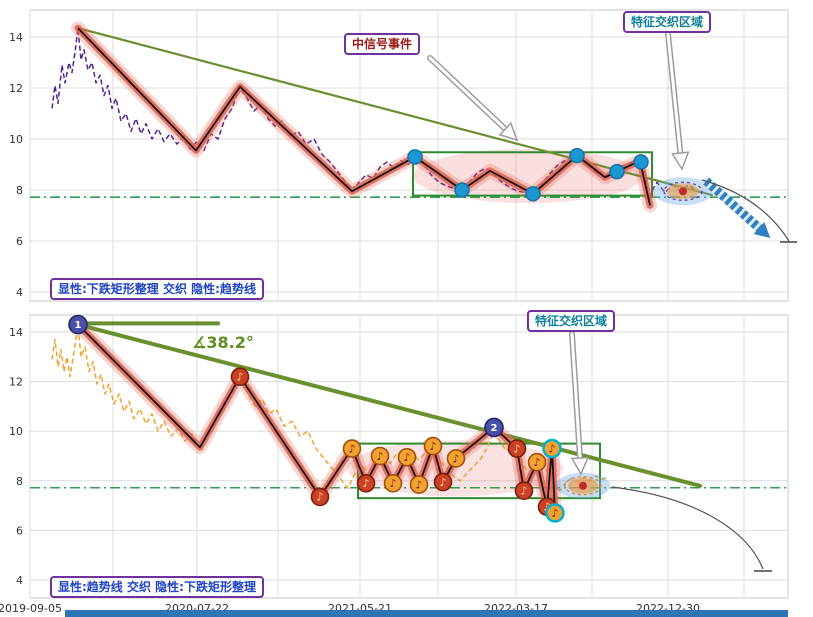 The height and width of the screenshot is (617, 813). I want to click on feature-region-label-top: 特征交织区域, so click(667, 22).